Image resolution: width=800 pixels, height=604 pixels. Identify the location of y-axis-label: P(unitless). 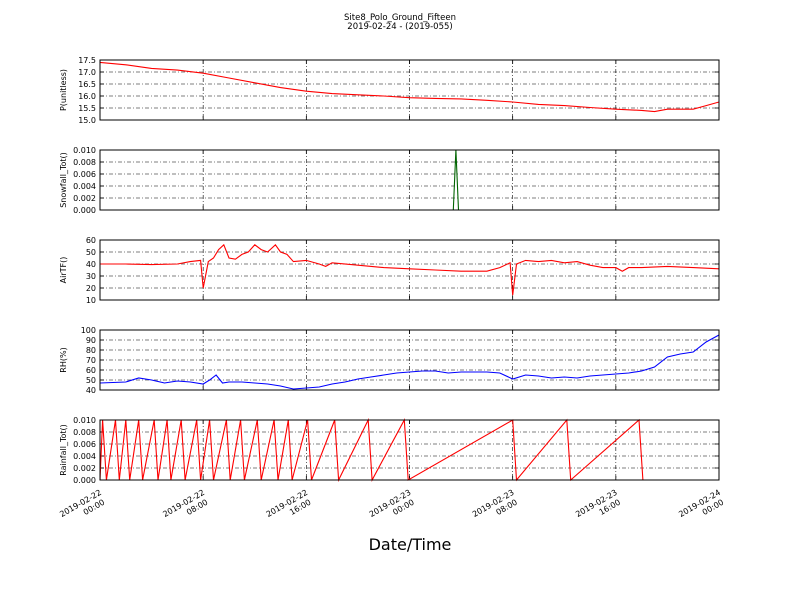
(63, 90).